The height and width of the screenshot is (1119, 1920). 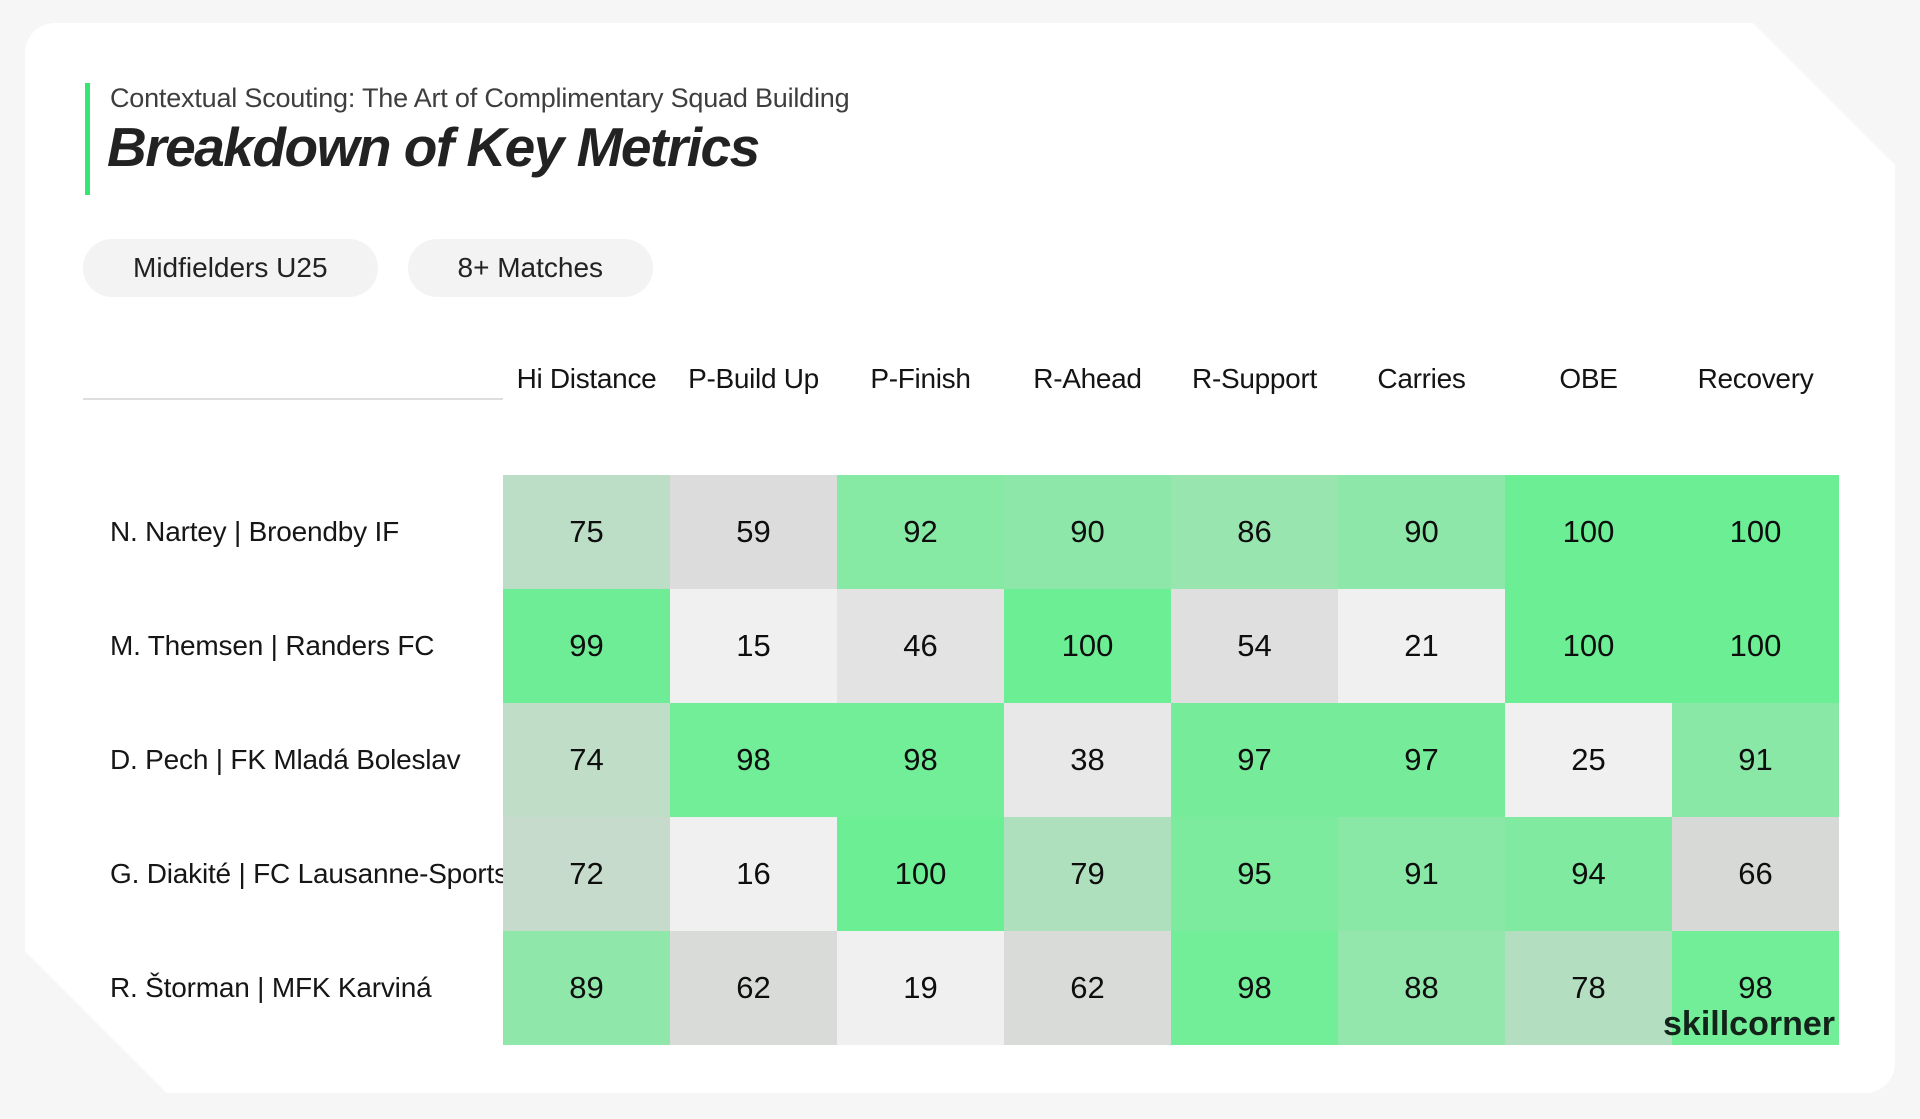 I want to click on filter-badge-0: Midfielders U25, so click(x=230, y=268).